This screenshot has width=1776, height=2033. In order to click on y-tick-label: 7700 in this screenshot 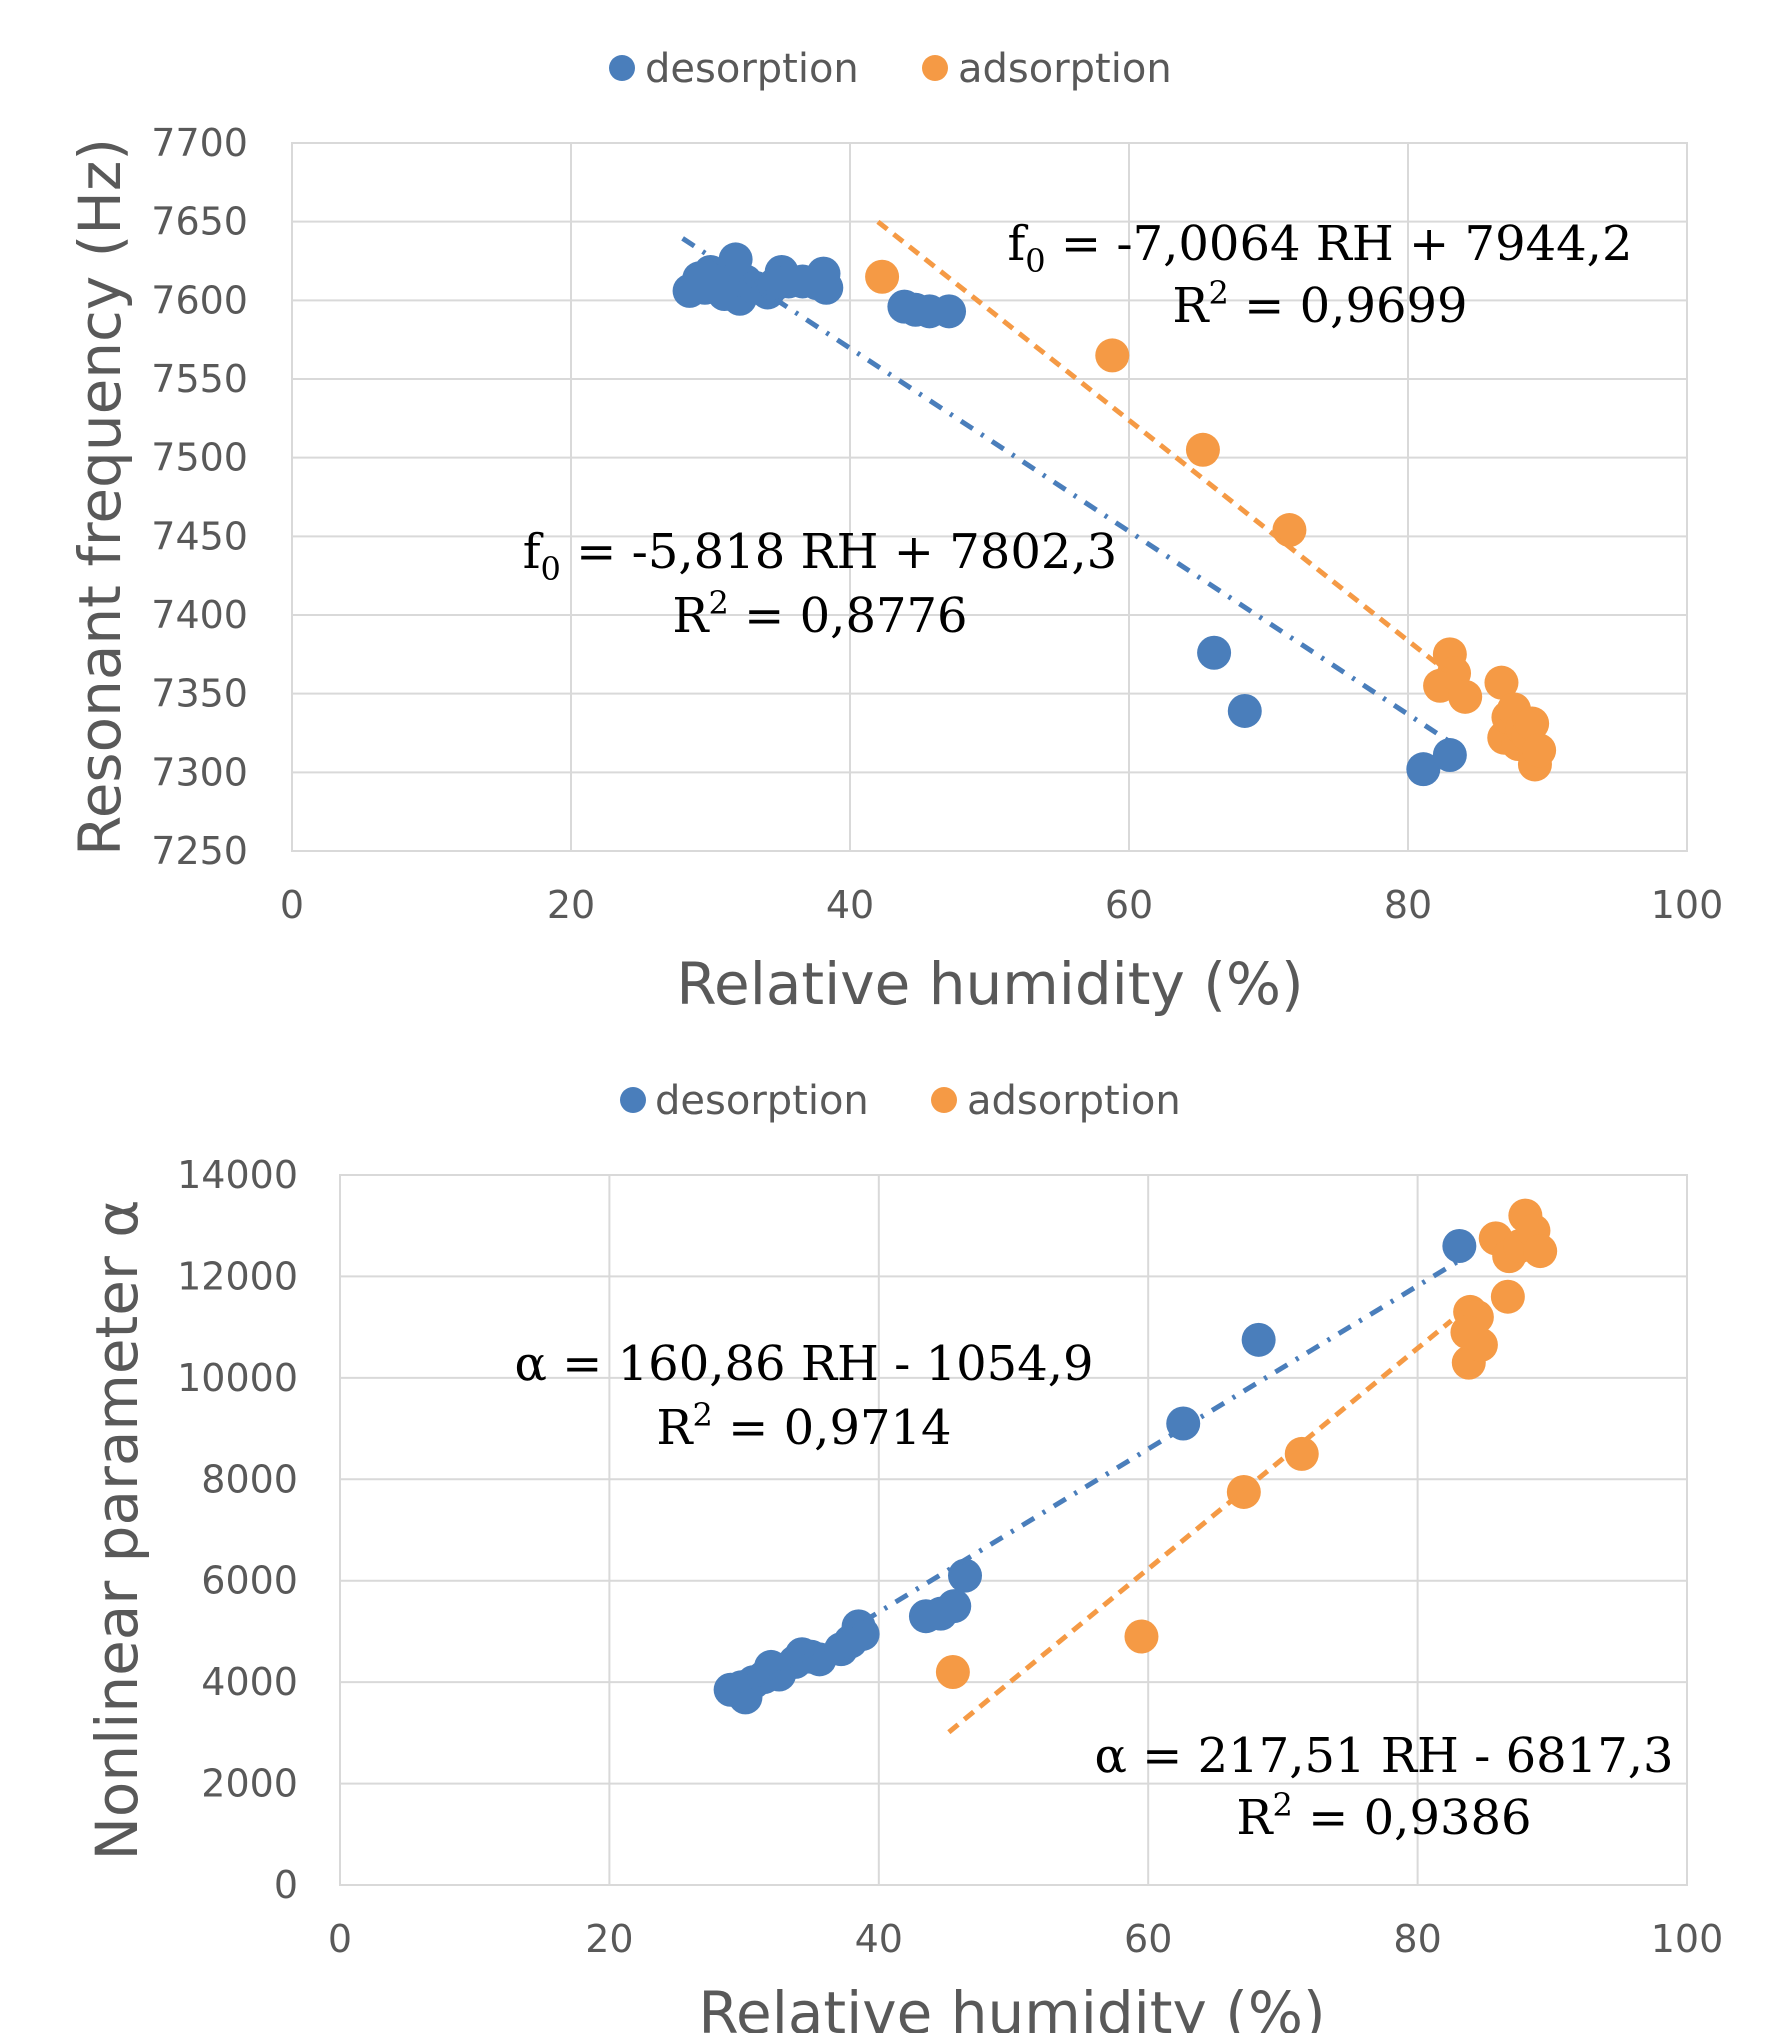, I will do `click(199, 143)`.